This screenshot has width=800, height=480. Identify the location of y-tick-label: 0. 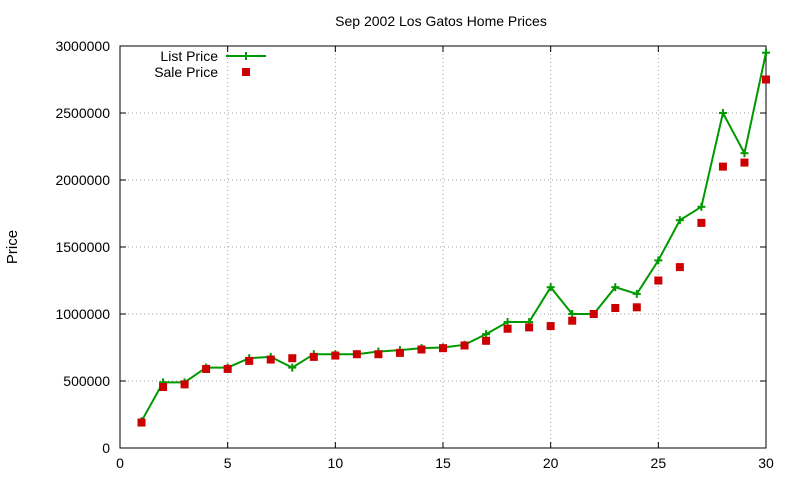
(106, 448).